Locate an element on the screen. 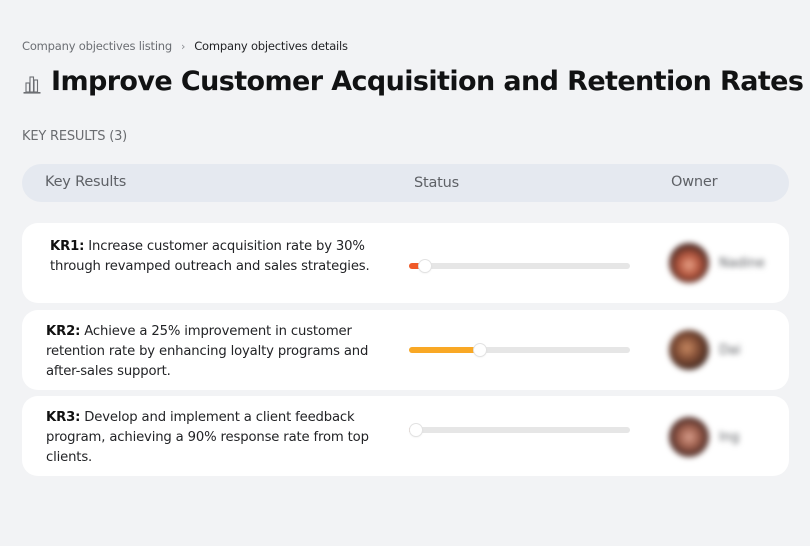 This screenshot has height=546, width=810. table-header: Key Results Status Owner is located at coordinates (405, 183).